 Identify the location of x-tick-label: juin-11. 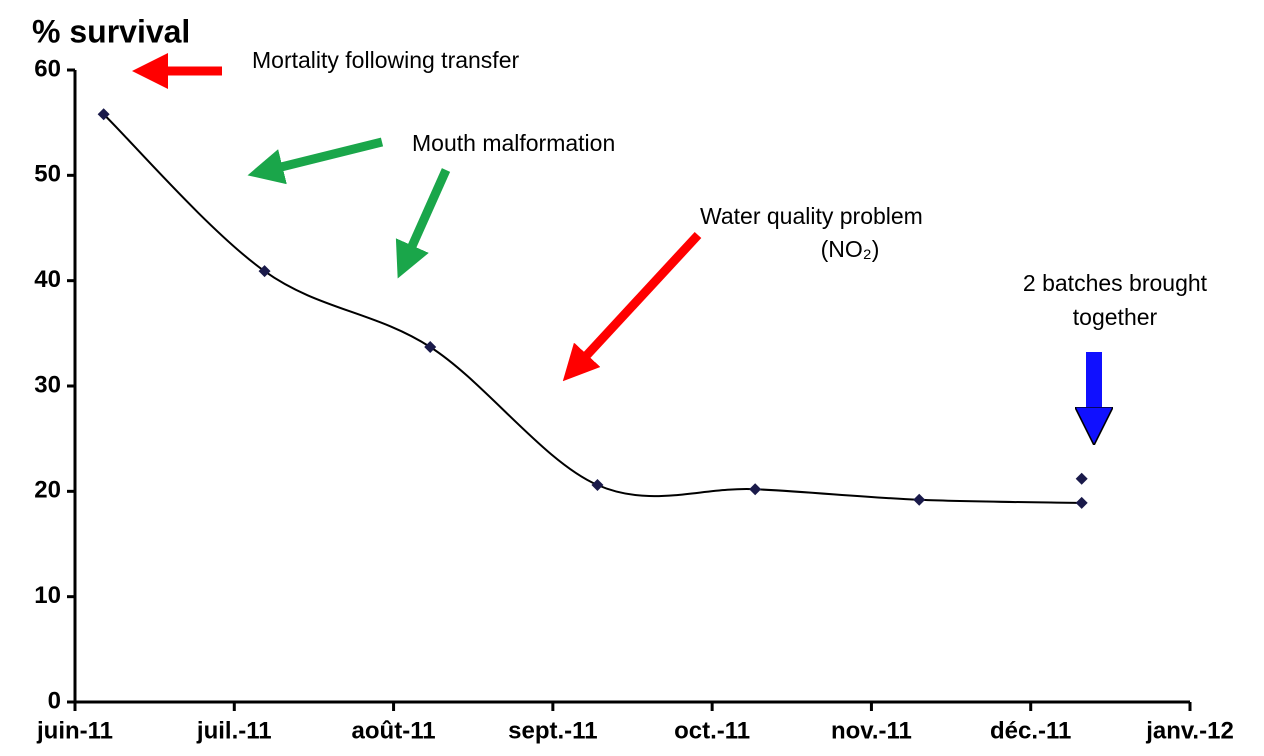
(74, 730).